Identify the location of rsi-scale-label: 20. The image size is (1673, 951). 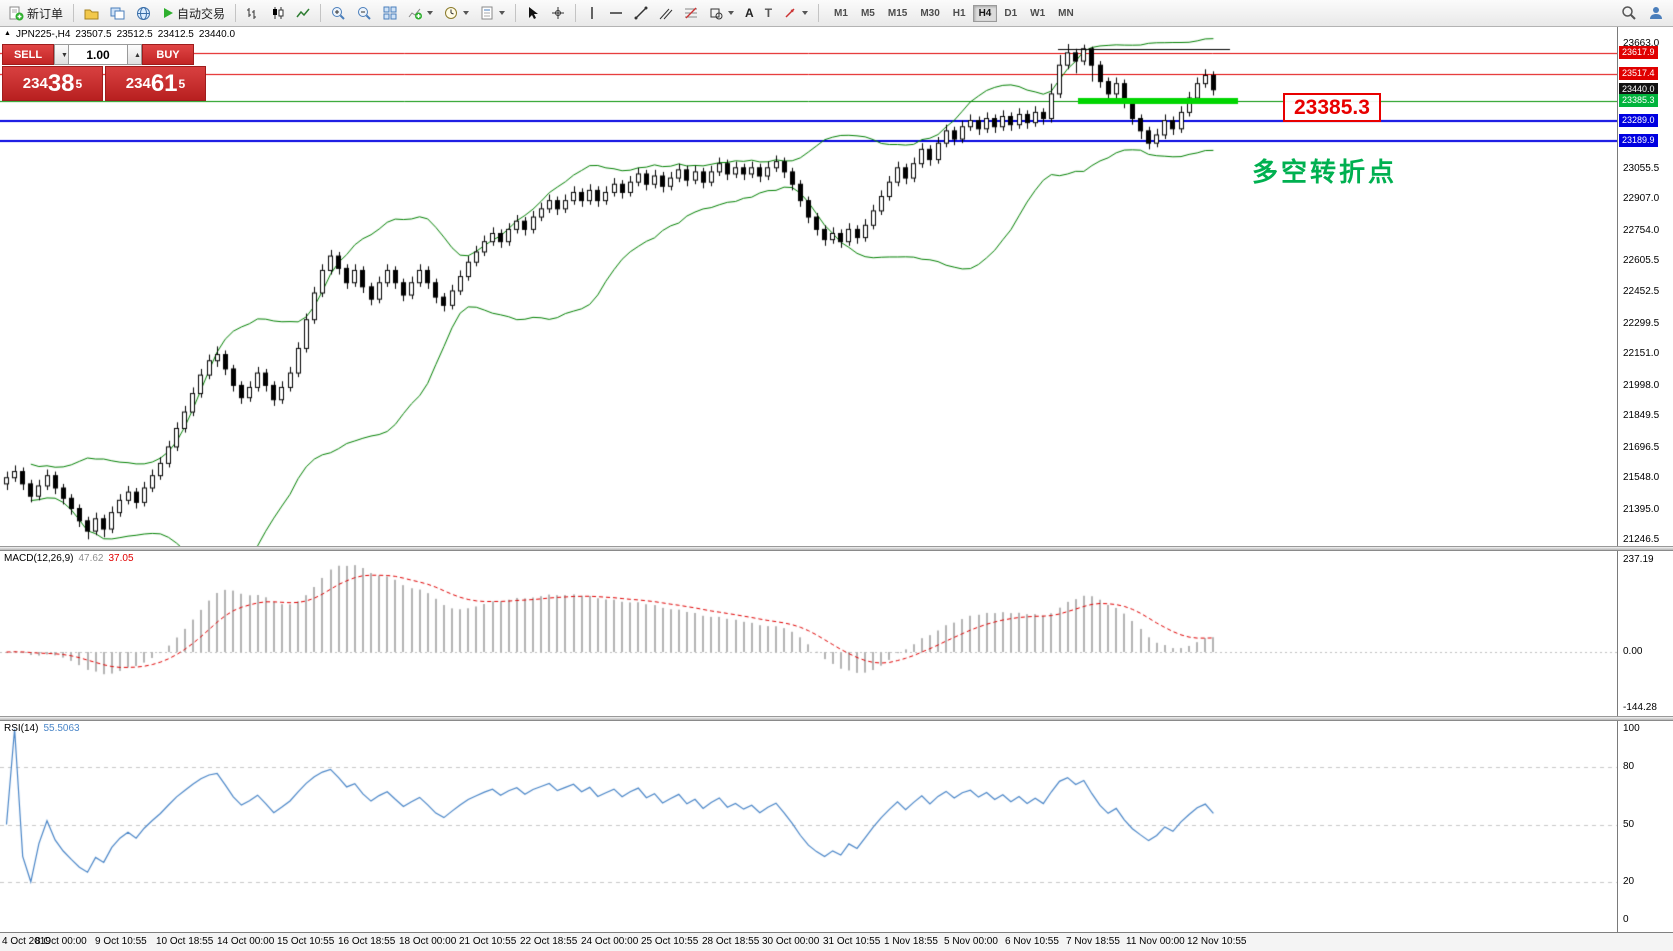
(1629, 881).